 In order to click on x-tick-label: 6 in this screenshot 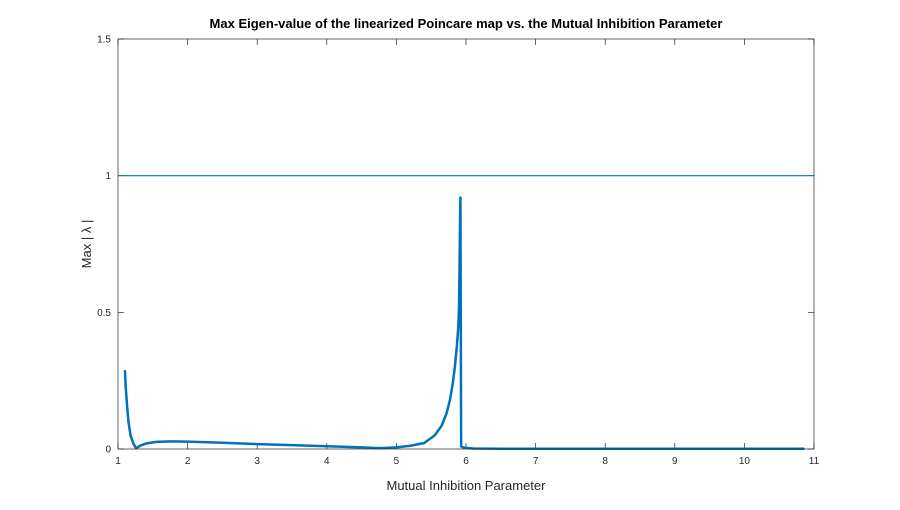, I will do `click(466, 461)`.